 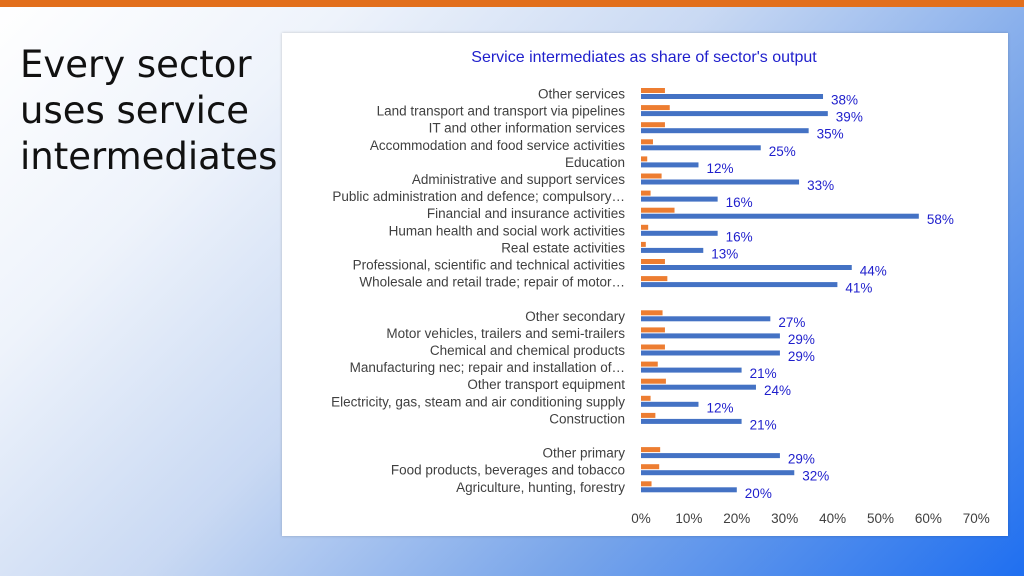 I want to click on value-label: 41%, so click(x=858, y=288).